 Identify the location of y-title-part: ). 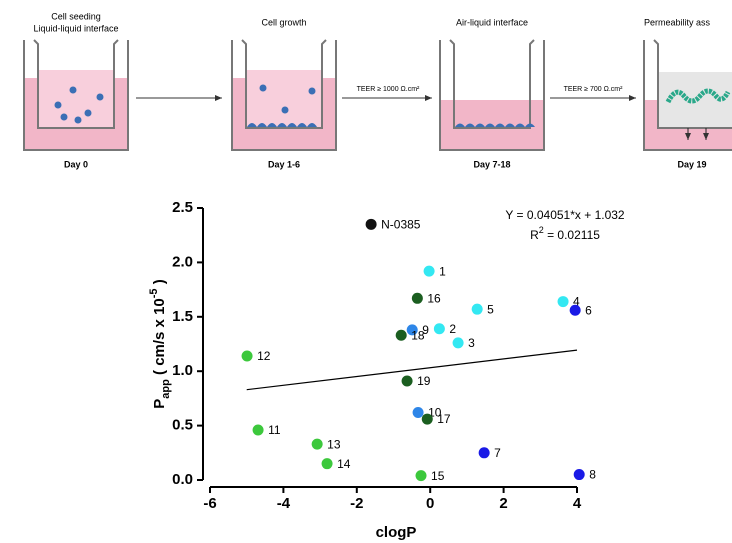
(159, 283).